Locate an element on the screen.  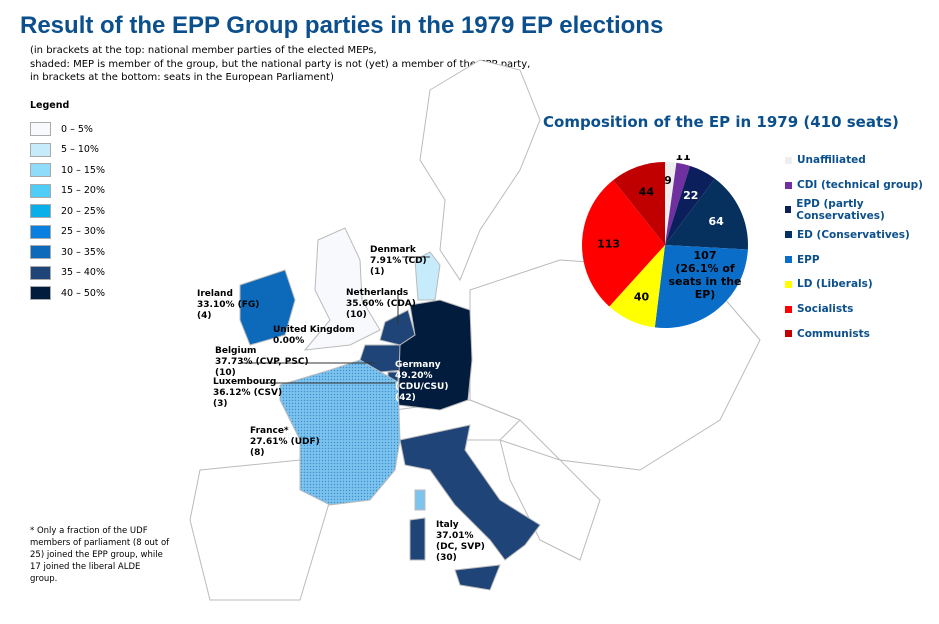
pie-data-label: 9 is located at coordinates (668, 180).